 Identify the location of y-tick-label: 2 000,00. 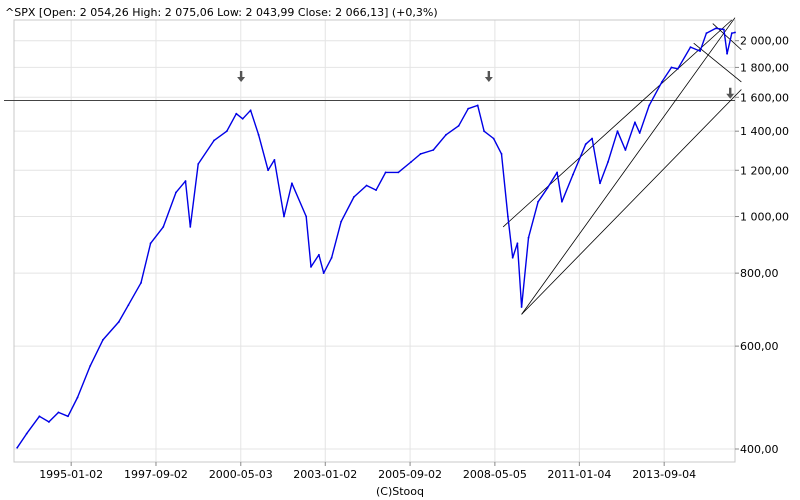
(764, 41).